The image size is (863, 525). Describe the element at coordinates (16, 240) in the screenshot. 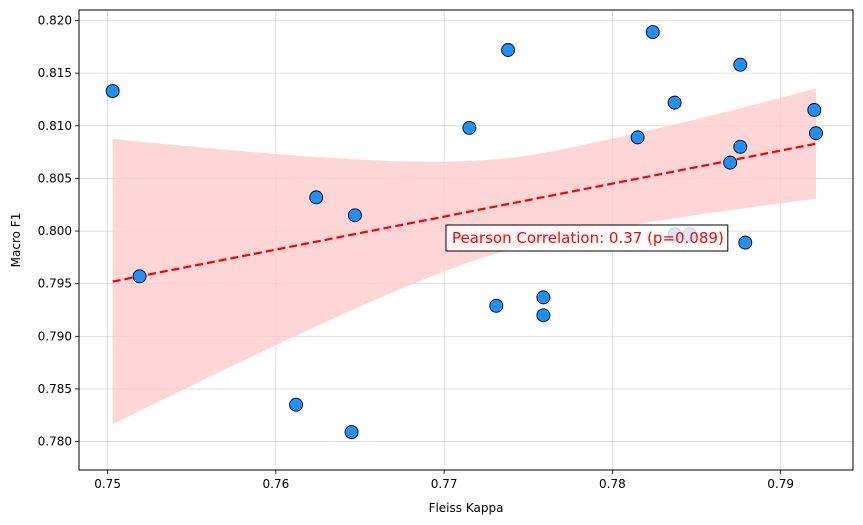

I see `y-axis-label: Macro F1` at that location.